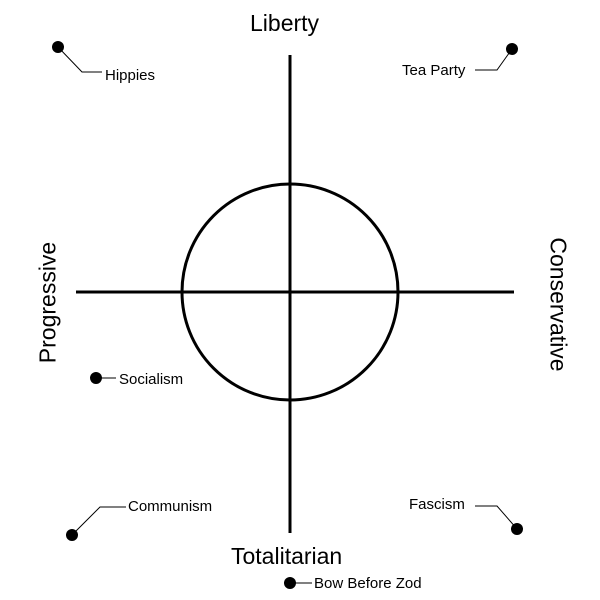 This screenshot has width=600, height=600. I want to click on axis-label-top: Liberty, so click(285, 23).